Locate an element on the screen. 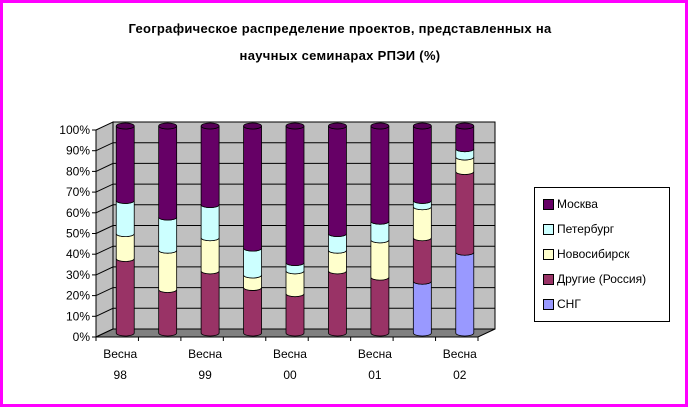 This screenshot has width=688, height=407. y-tick-label: 90% is located at coordinates (78, 151).